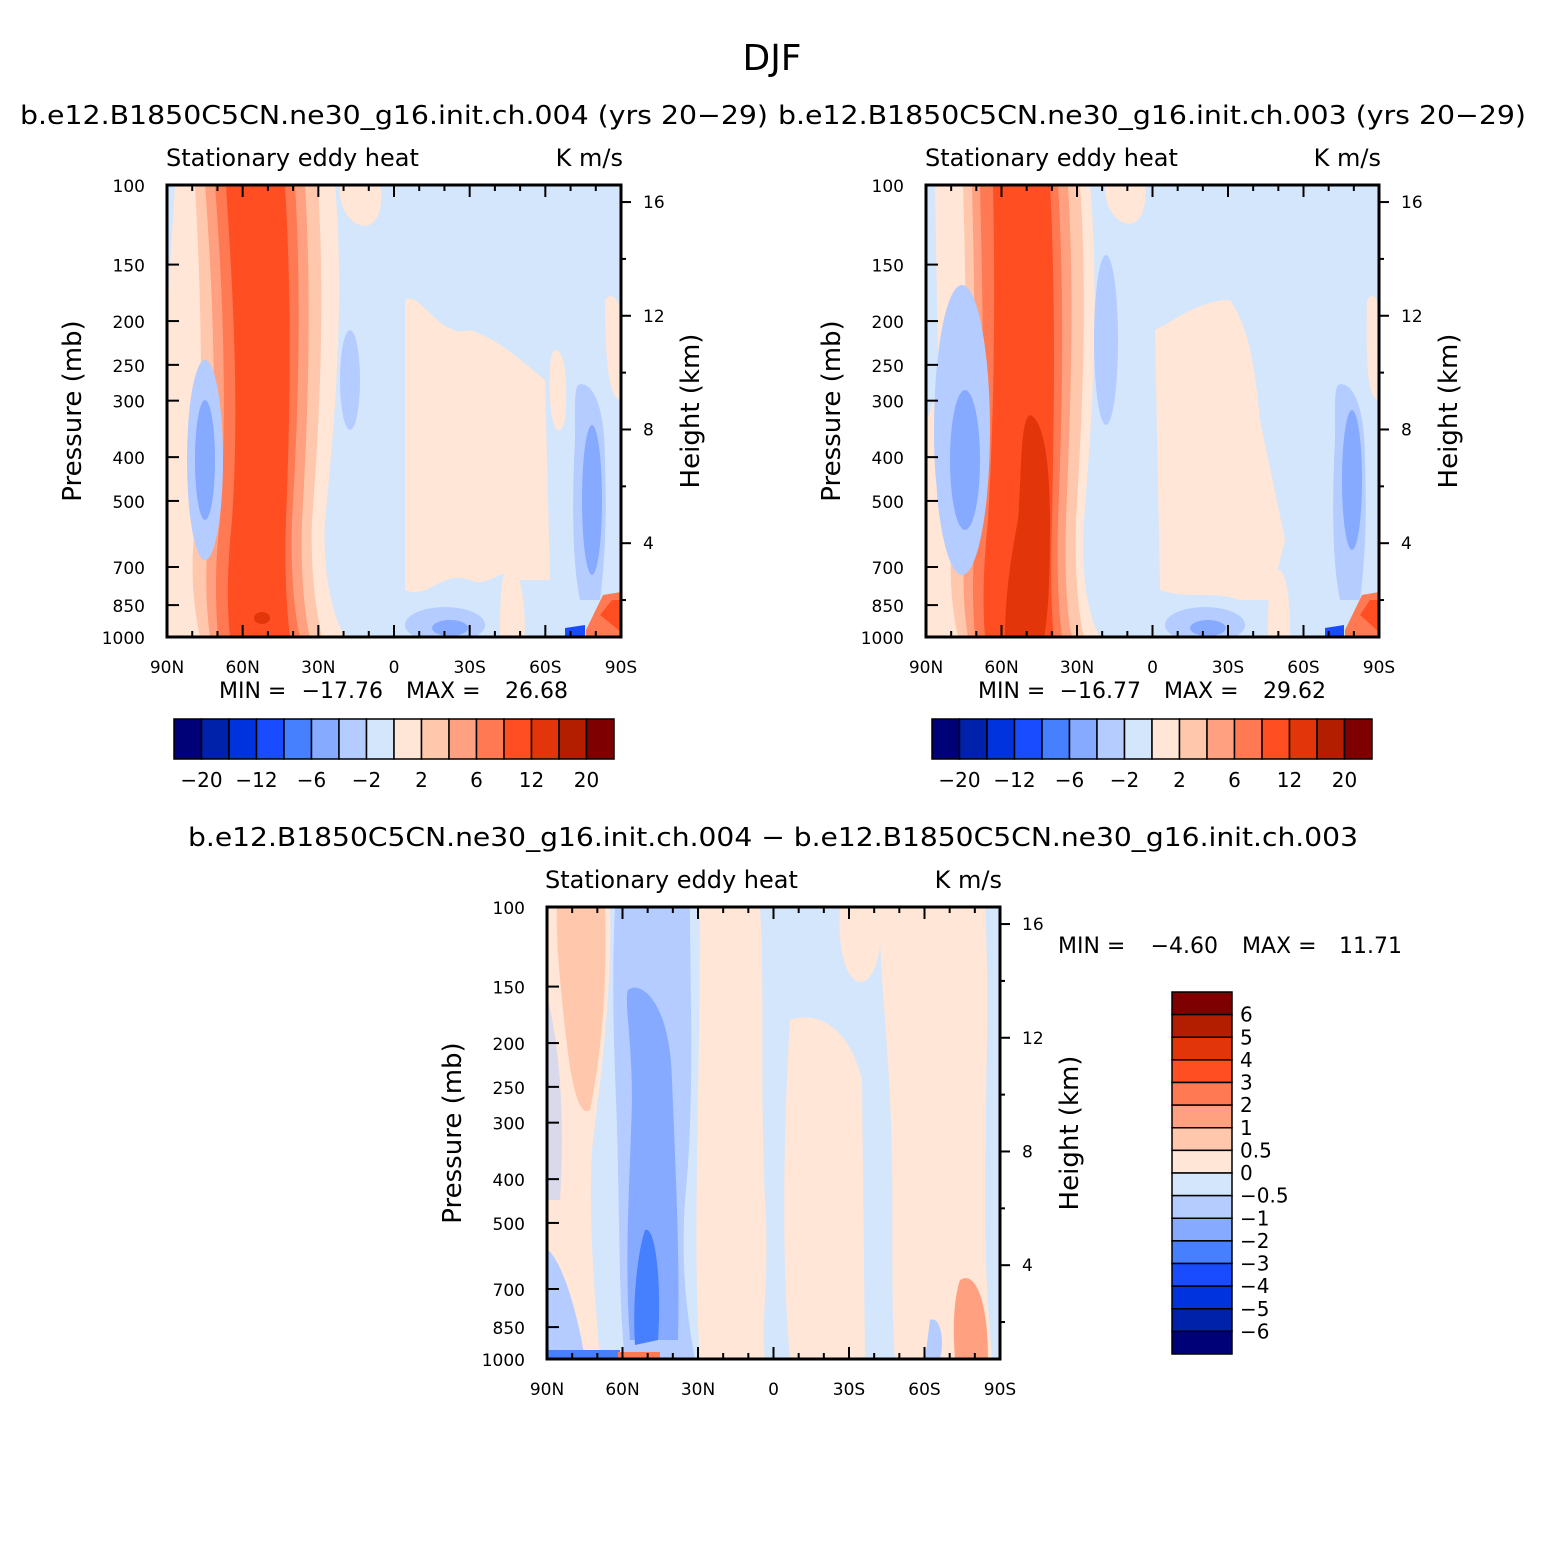 This screenshot has height=1544, width=1547. What do you see at coordinates (888, 323) in the screenshot?
I see `panel2-y-tick-label: 200` at bounding box center [888, 323].